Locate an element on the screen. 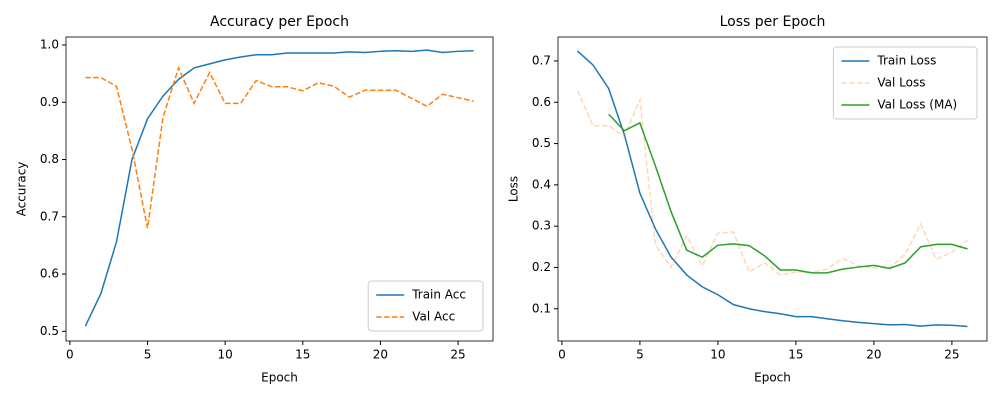 This screenshot has height=400, width=1000. y-axis-label: Loss is located at coordinates (514, 189).